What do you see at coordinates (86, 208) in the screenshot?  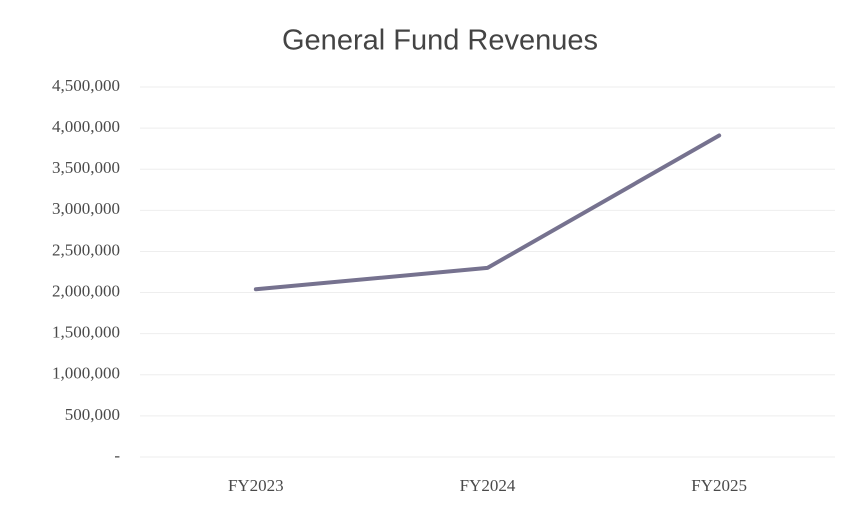 I see `y-tick-label: 3,000,000` at bounding box center [86, 208].